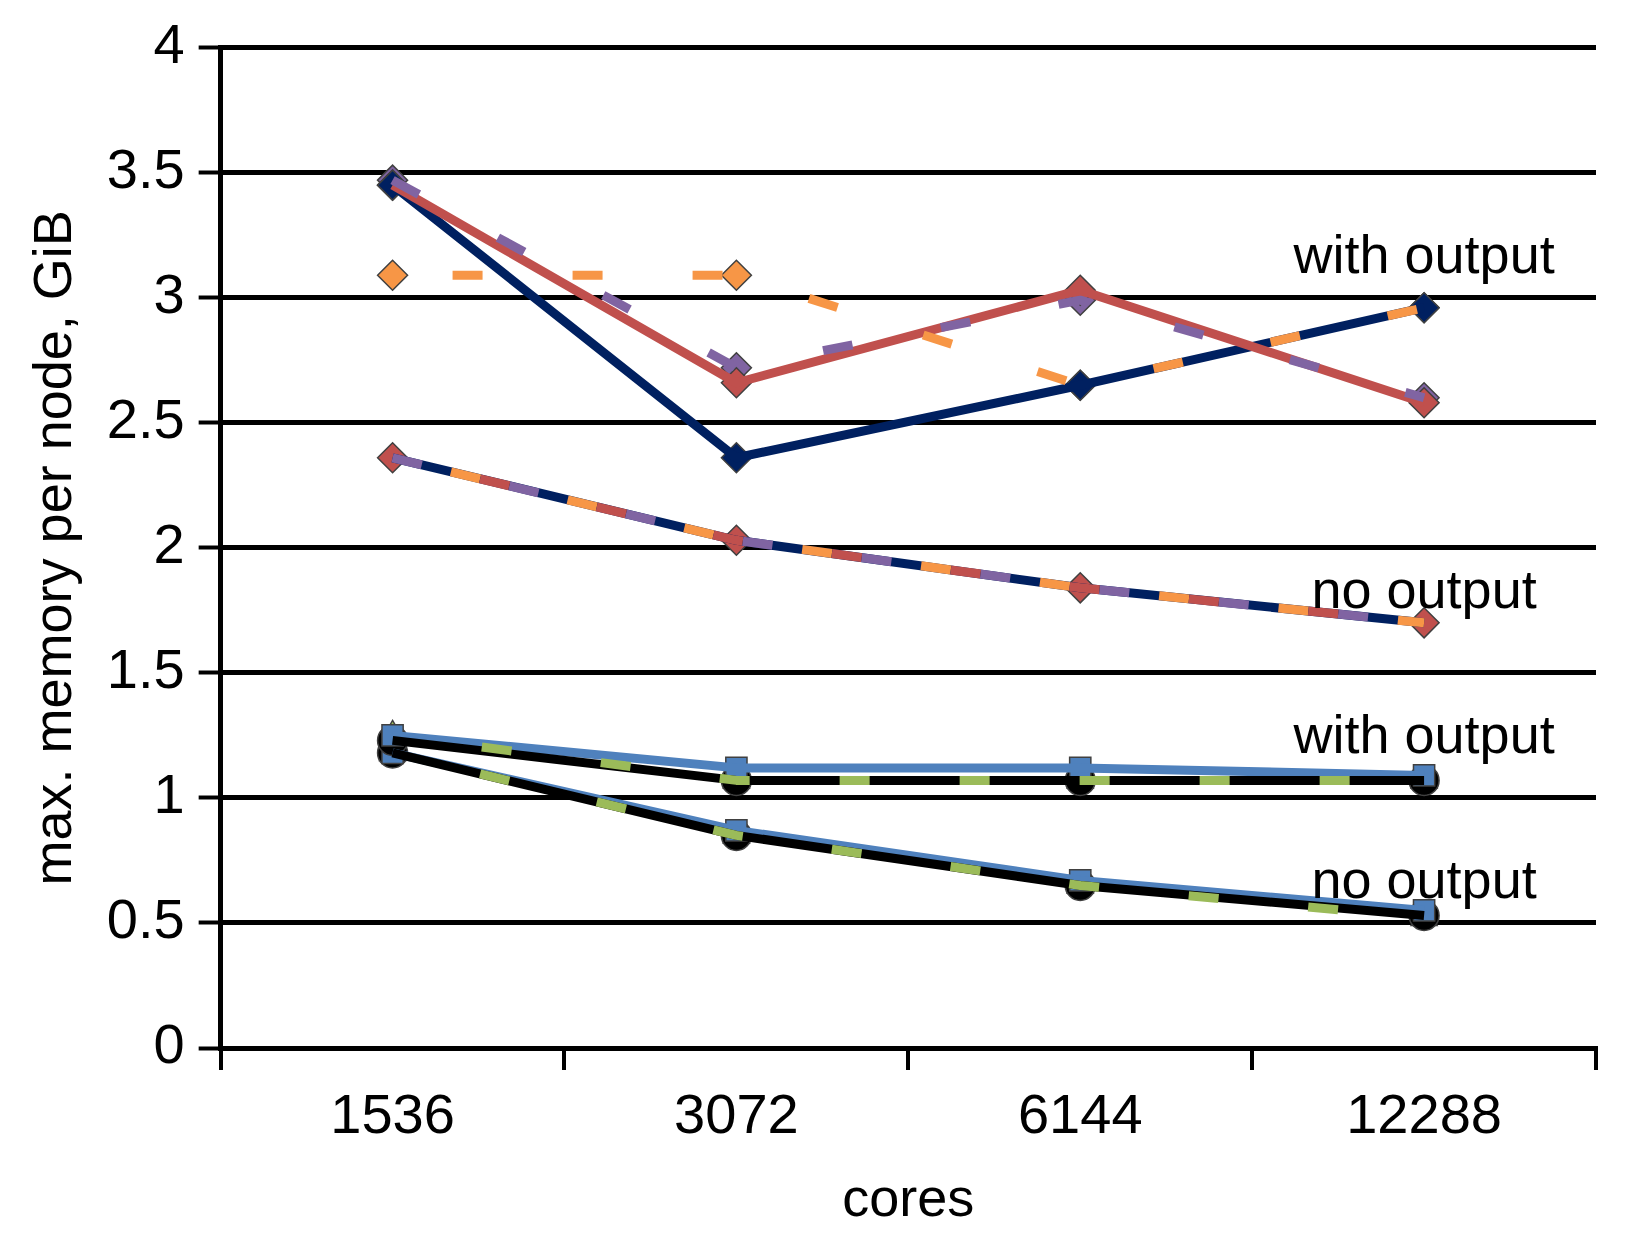 Image resolution: width=1626 pixels, height=1248 pixels. What do you see at coordinates (145, 669) in the screenshot?
I see `y-tick-label: 1.5` at bounding box center [145, 669].